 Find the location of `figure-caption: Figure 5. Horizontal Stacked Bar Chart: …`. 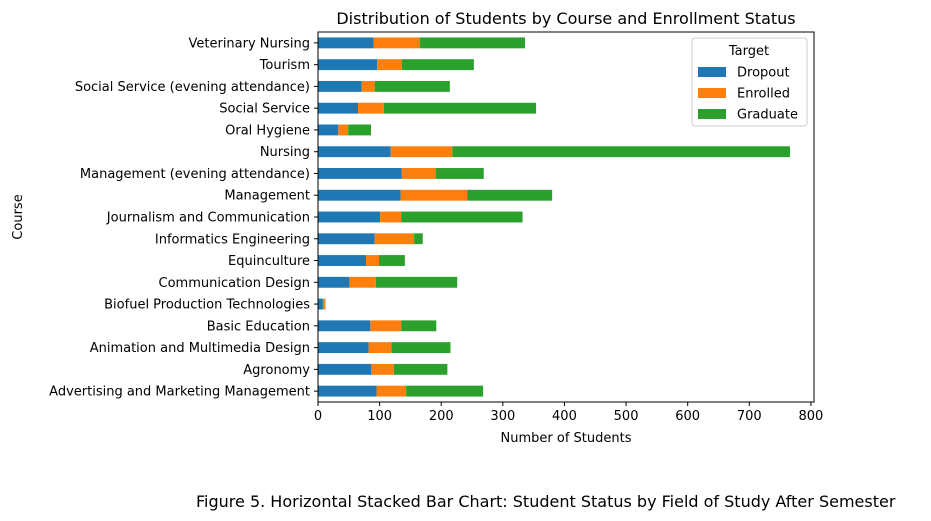

figure-caption: Figure 5. Horizontal Stacked Bar Chart: … is located at coordinates (546, 501).